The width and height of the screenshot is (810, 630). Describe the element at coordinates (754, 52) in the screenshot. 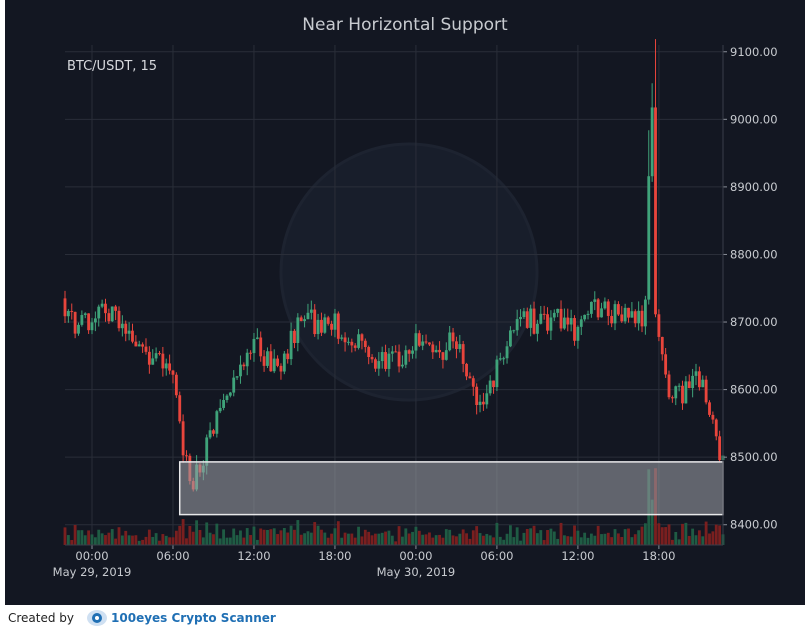

I see `y-tick-label: 9100.00` at that location.